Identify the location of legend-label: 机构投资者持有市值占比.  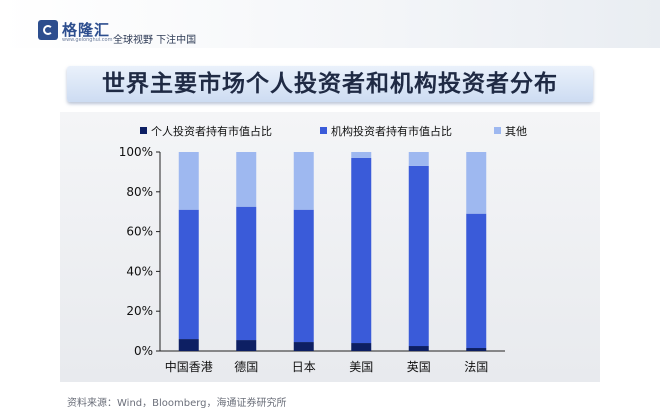
(391, 131).